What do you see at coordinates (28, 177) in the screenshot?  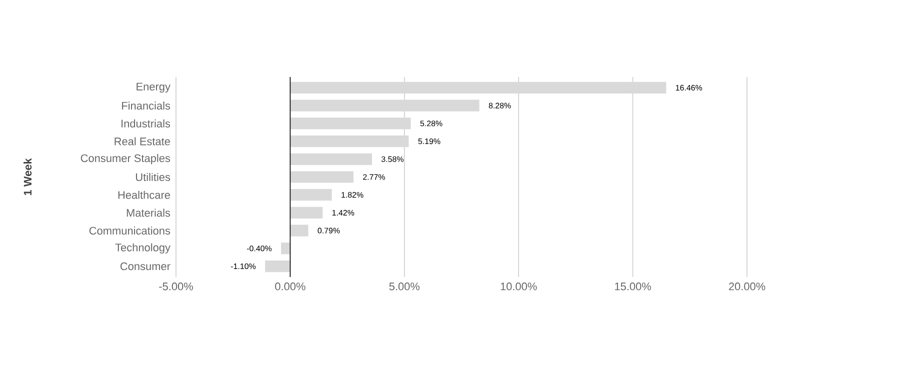 I see `y-axis-title: 1 Week` at bounding box center [28, 177].